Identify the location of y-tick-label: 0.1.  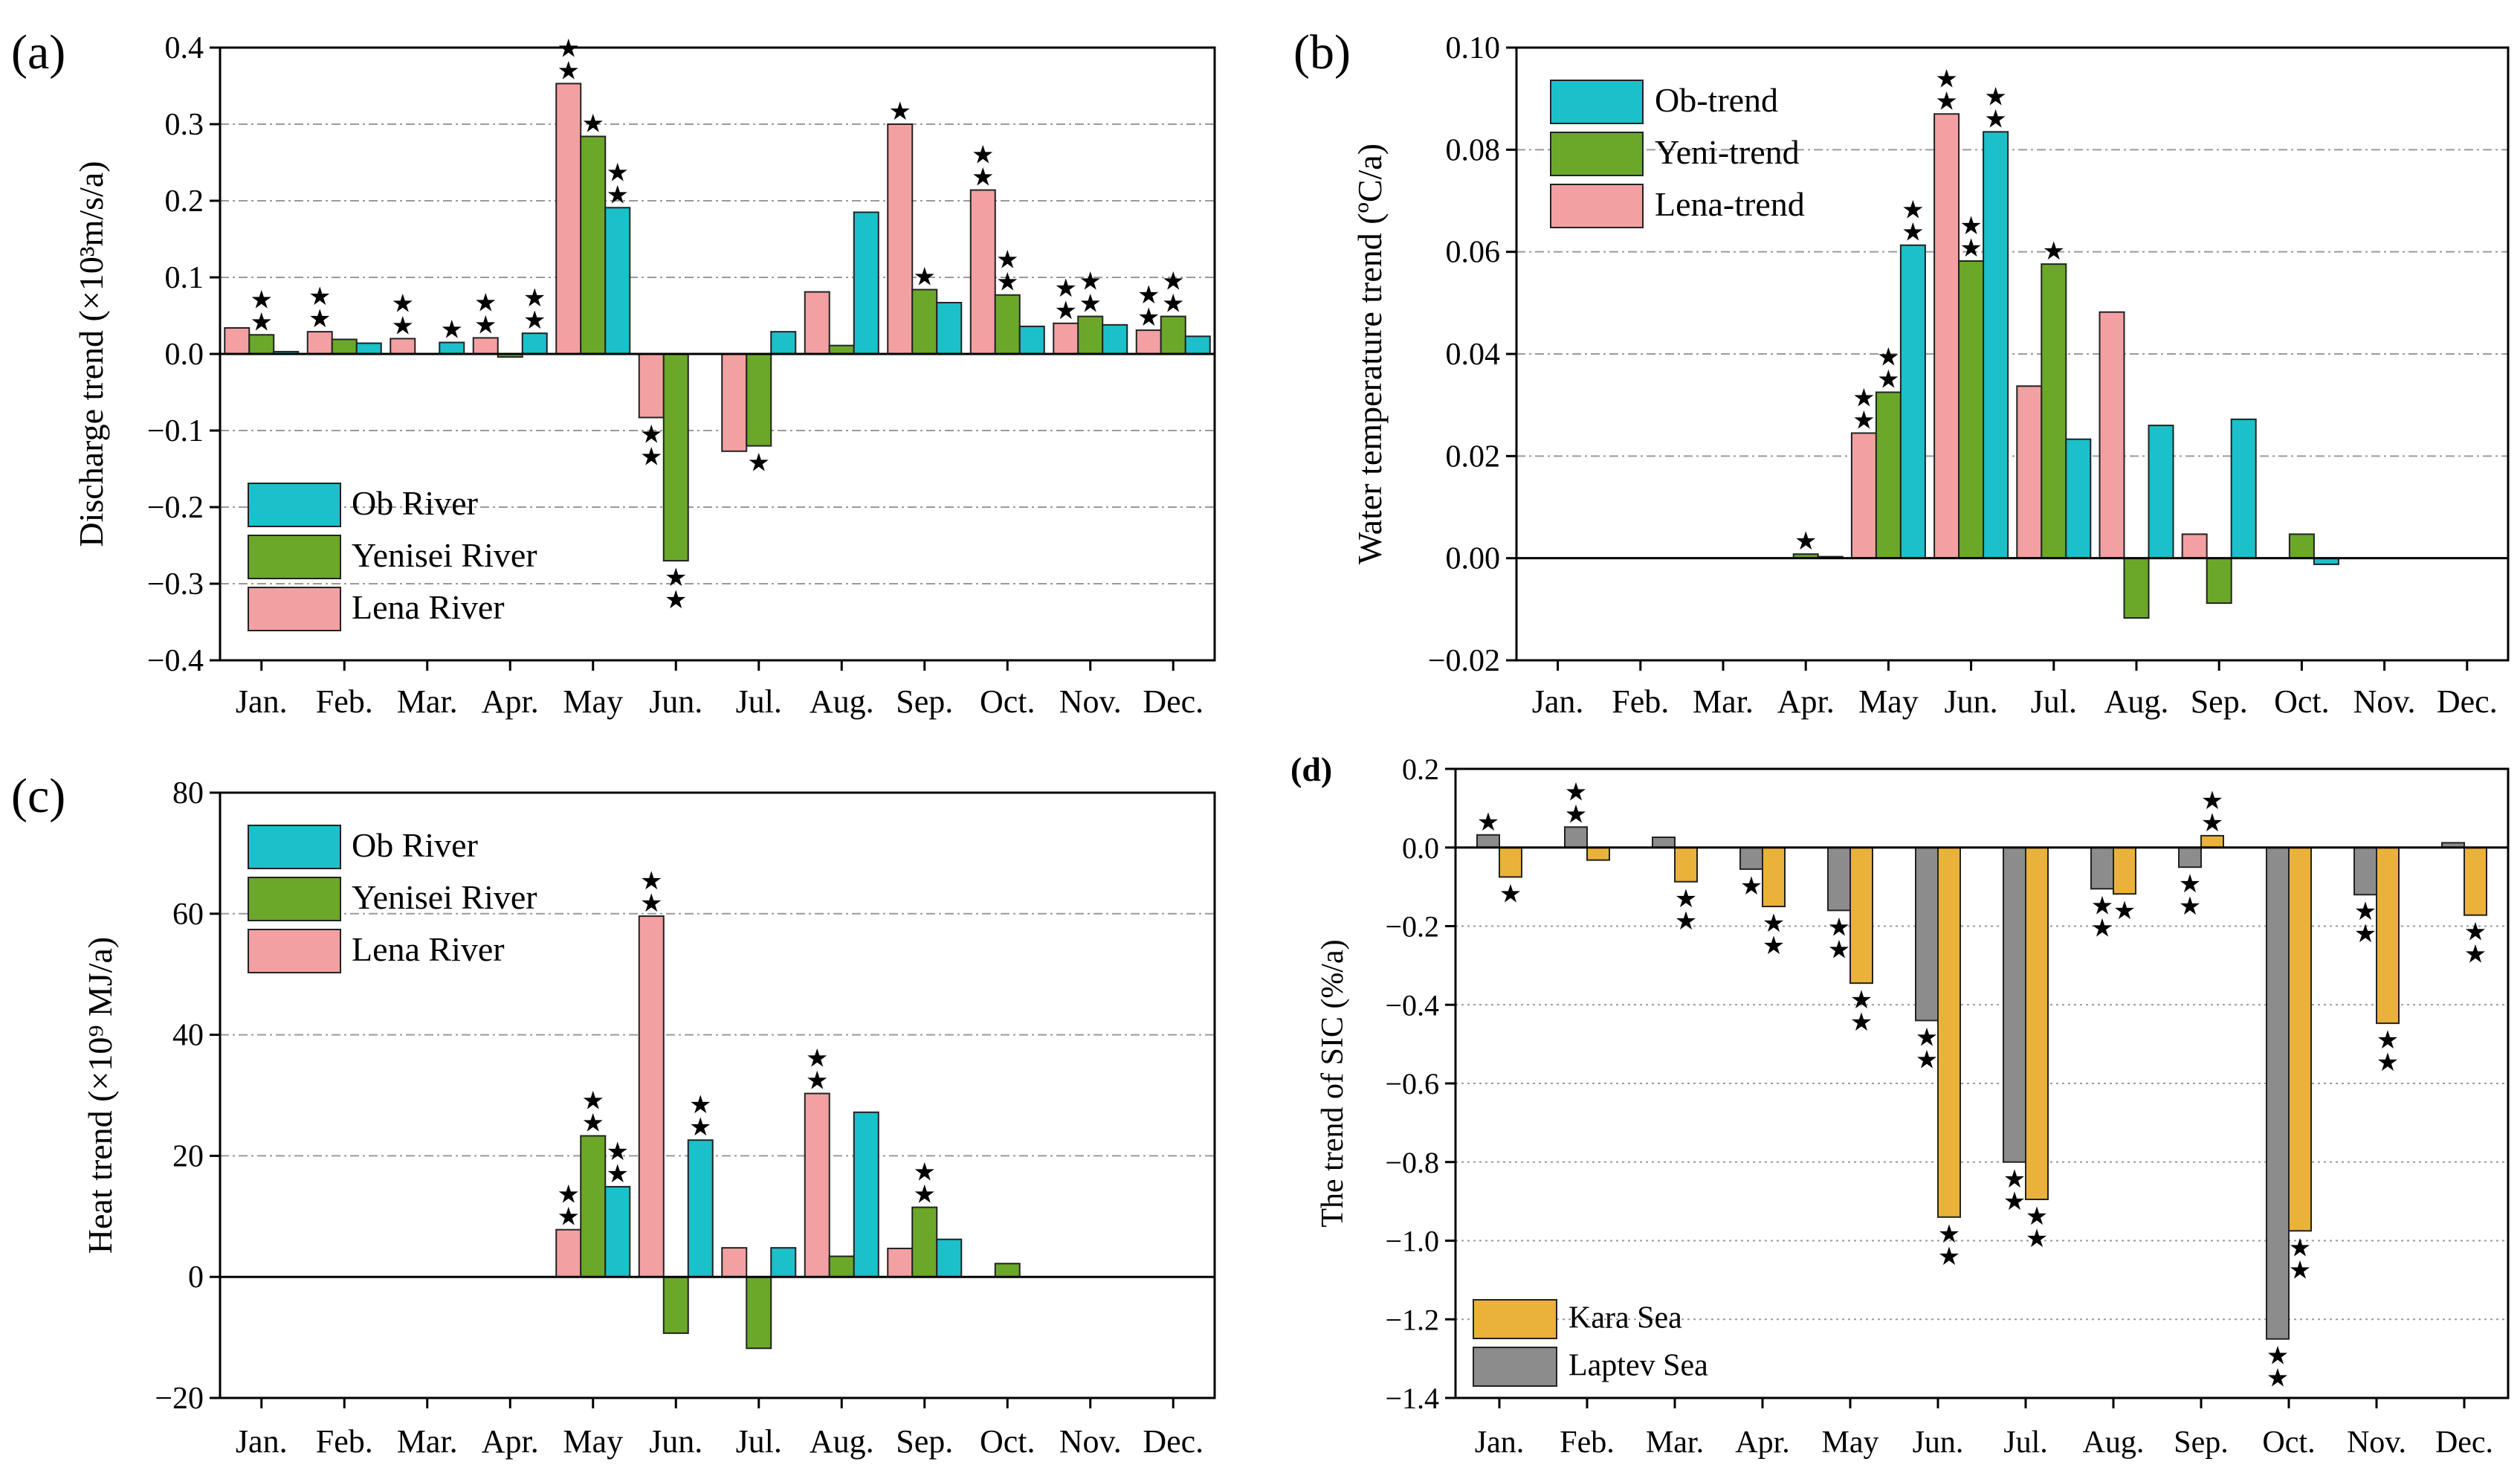
(185, 278).